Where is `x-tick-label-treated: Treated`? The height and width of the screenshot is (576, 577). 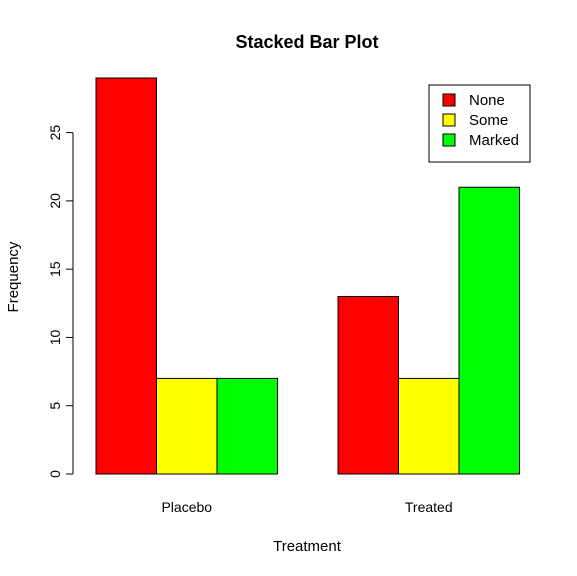 x-tick-label-treated: Treated is located at coordinates (429, 507).